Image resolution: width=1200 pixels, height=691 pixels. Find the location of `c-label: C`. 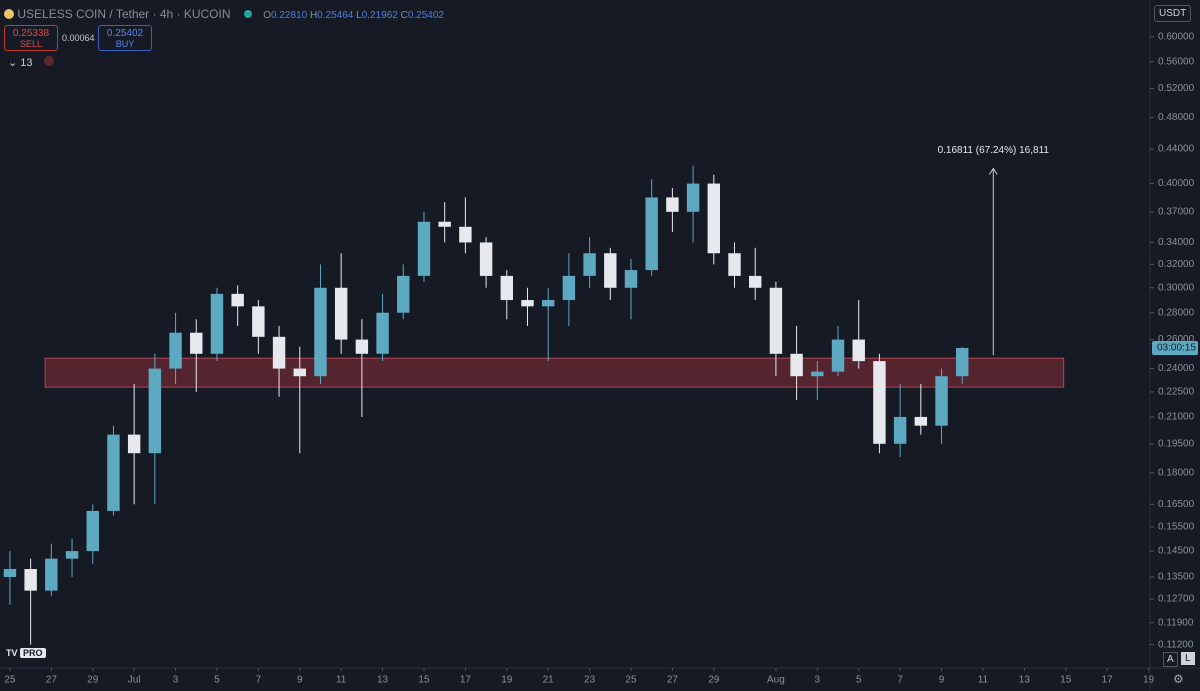

c-label: C is located at coordinates (404, 15).